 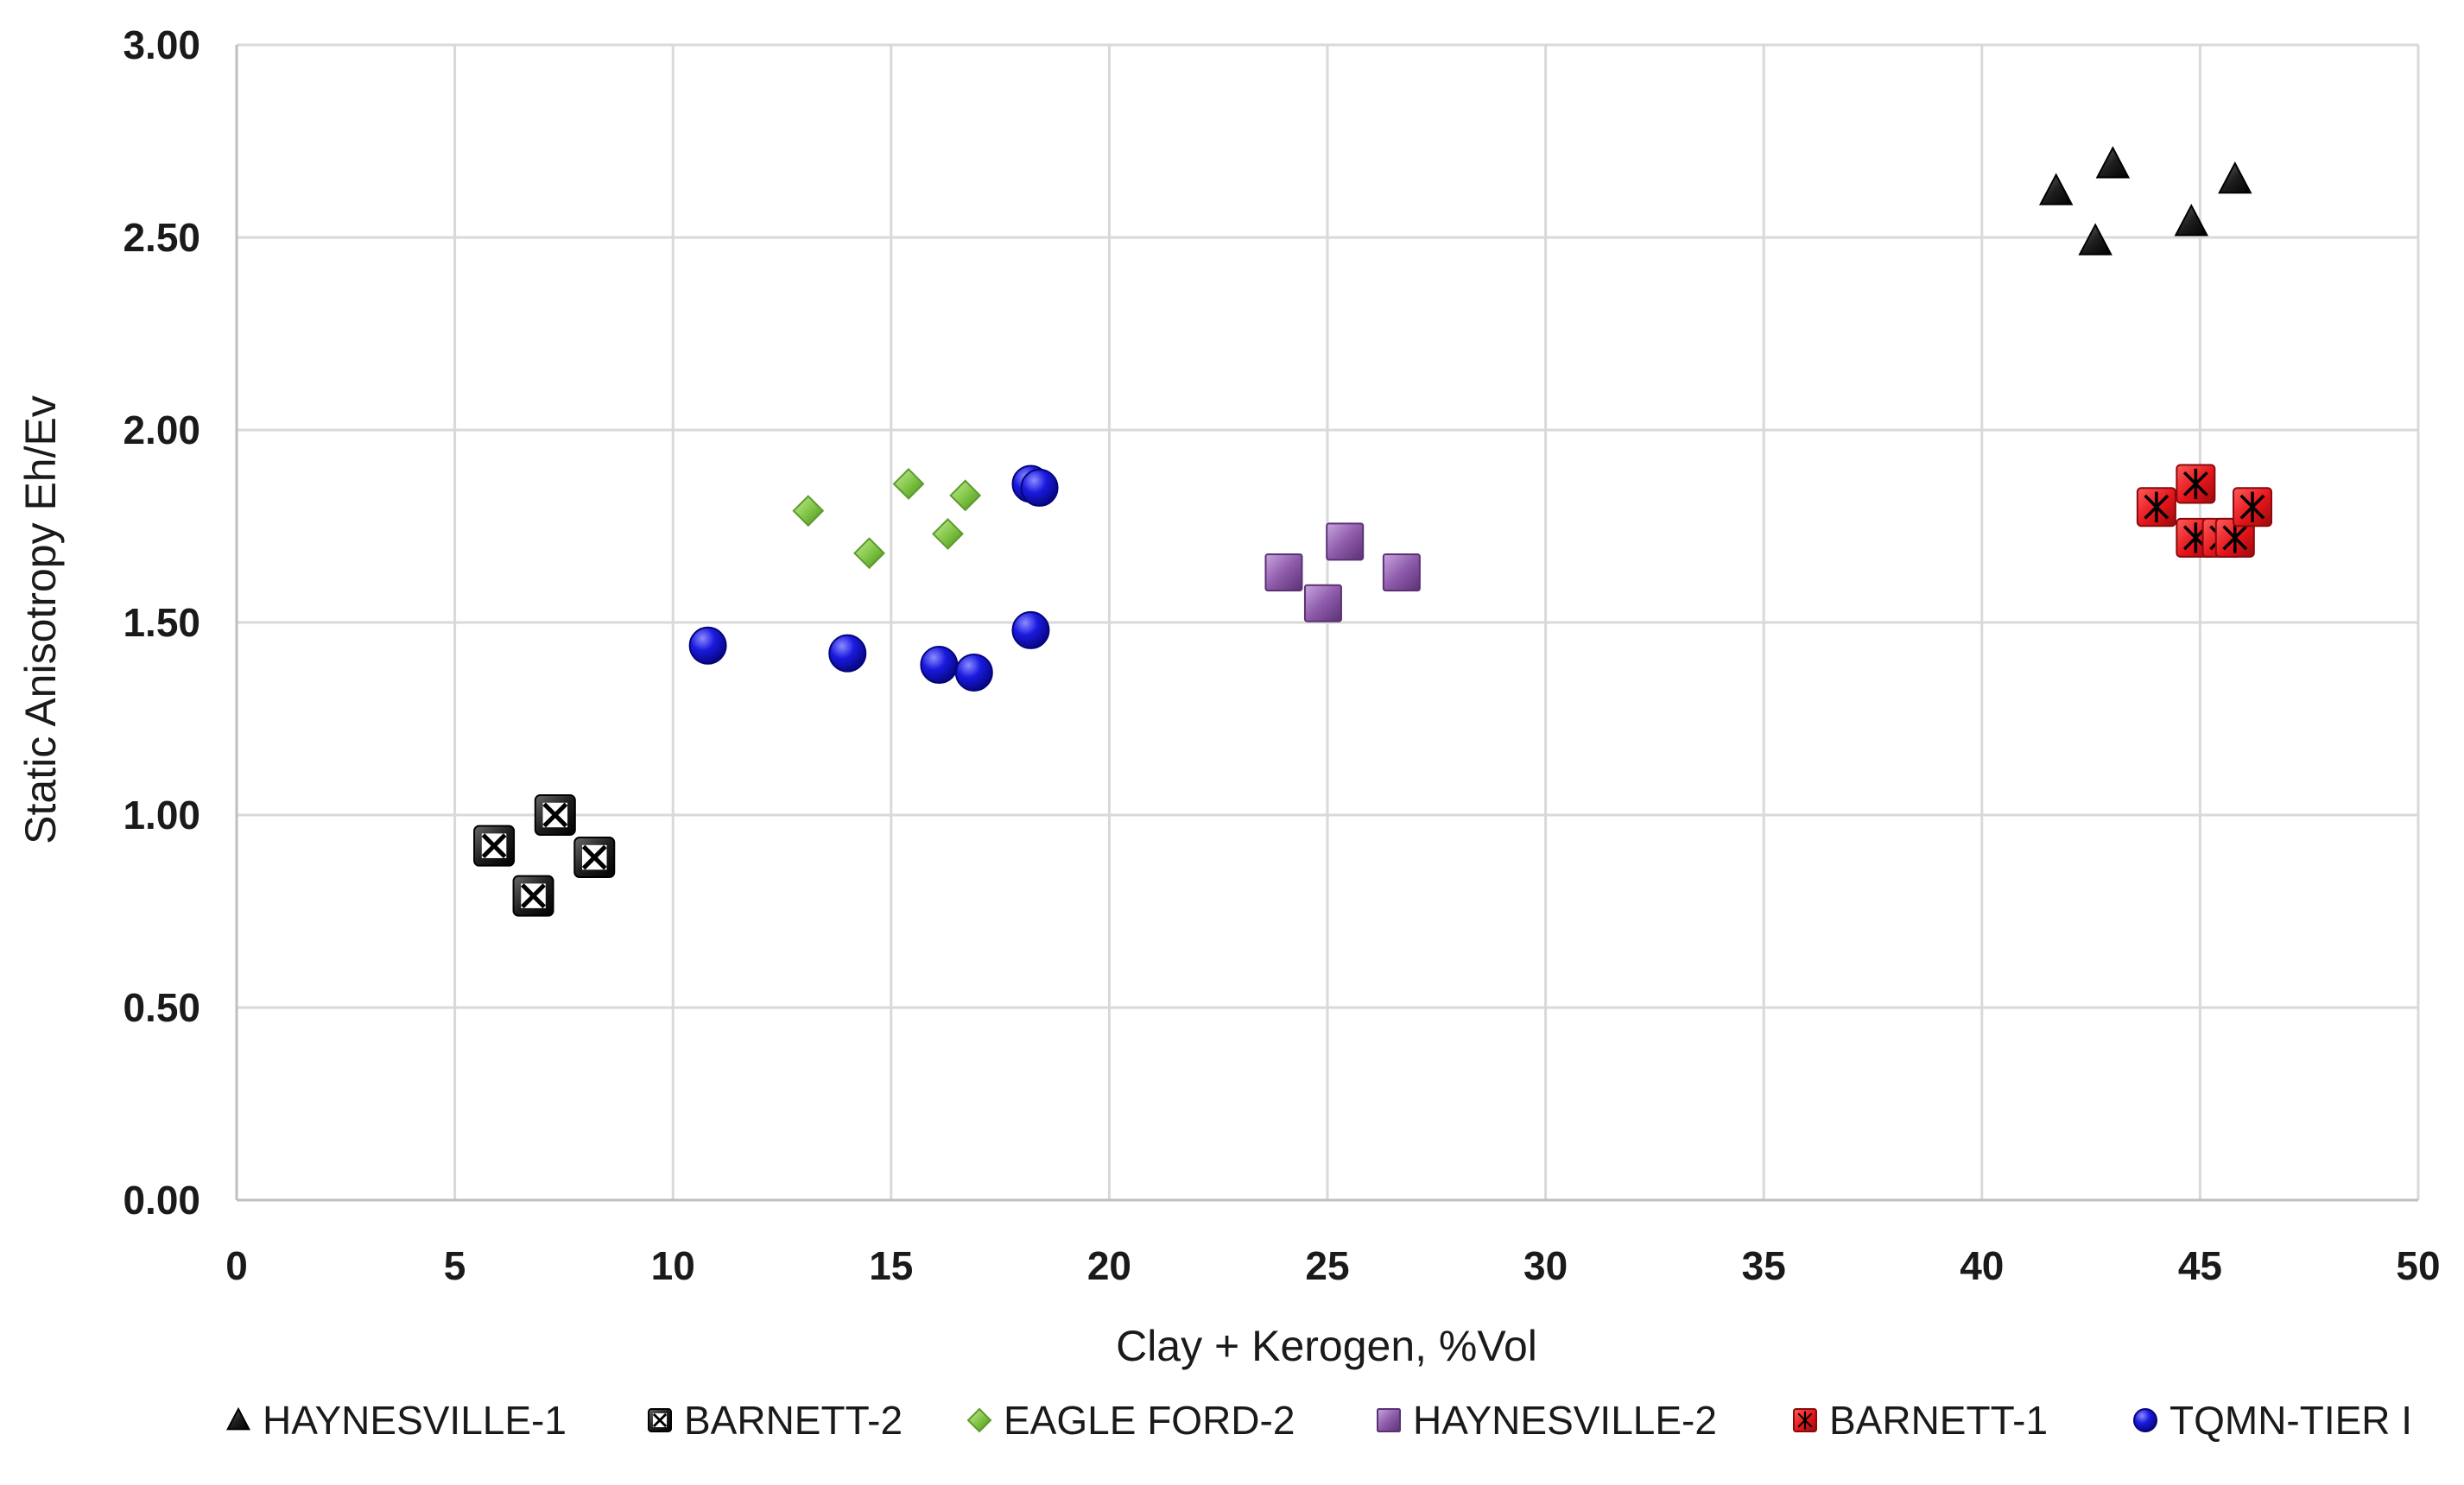 I want to click on x-axis-tick-labels: 0 5 10 15 20 25 30 35 40 45 50, so click(x=1332, y=1265).